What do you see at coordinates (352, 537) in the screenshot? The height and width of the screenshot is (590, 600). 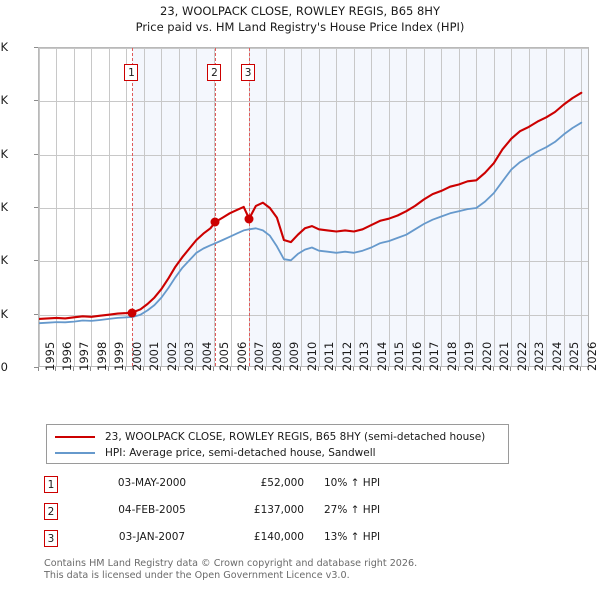 I see `transaction-hpi-delta: 13% ↑ HPI` at bounding box center [352, 537].